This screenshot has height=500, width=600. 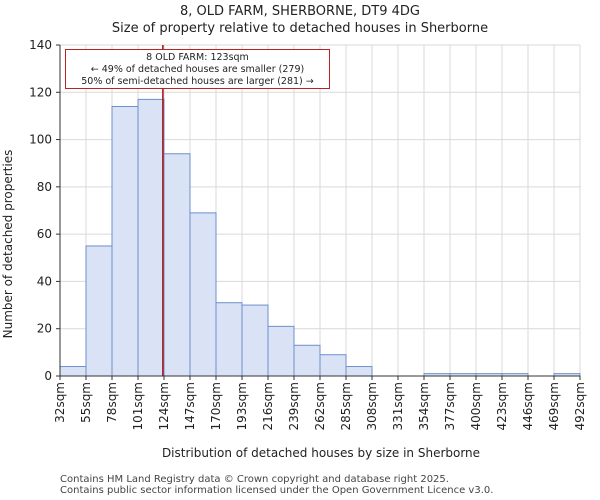 What do you see at coordinates (268, 406) in the screenshot?
I see `x-tick-label: 216sqm` at bounding box center [268, 406].